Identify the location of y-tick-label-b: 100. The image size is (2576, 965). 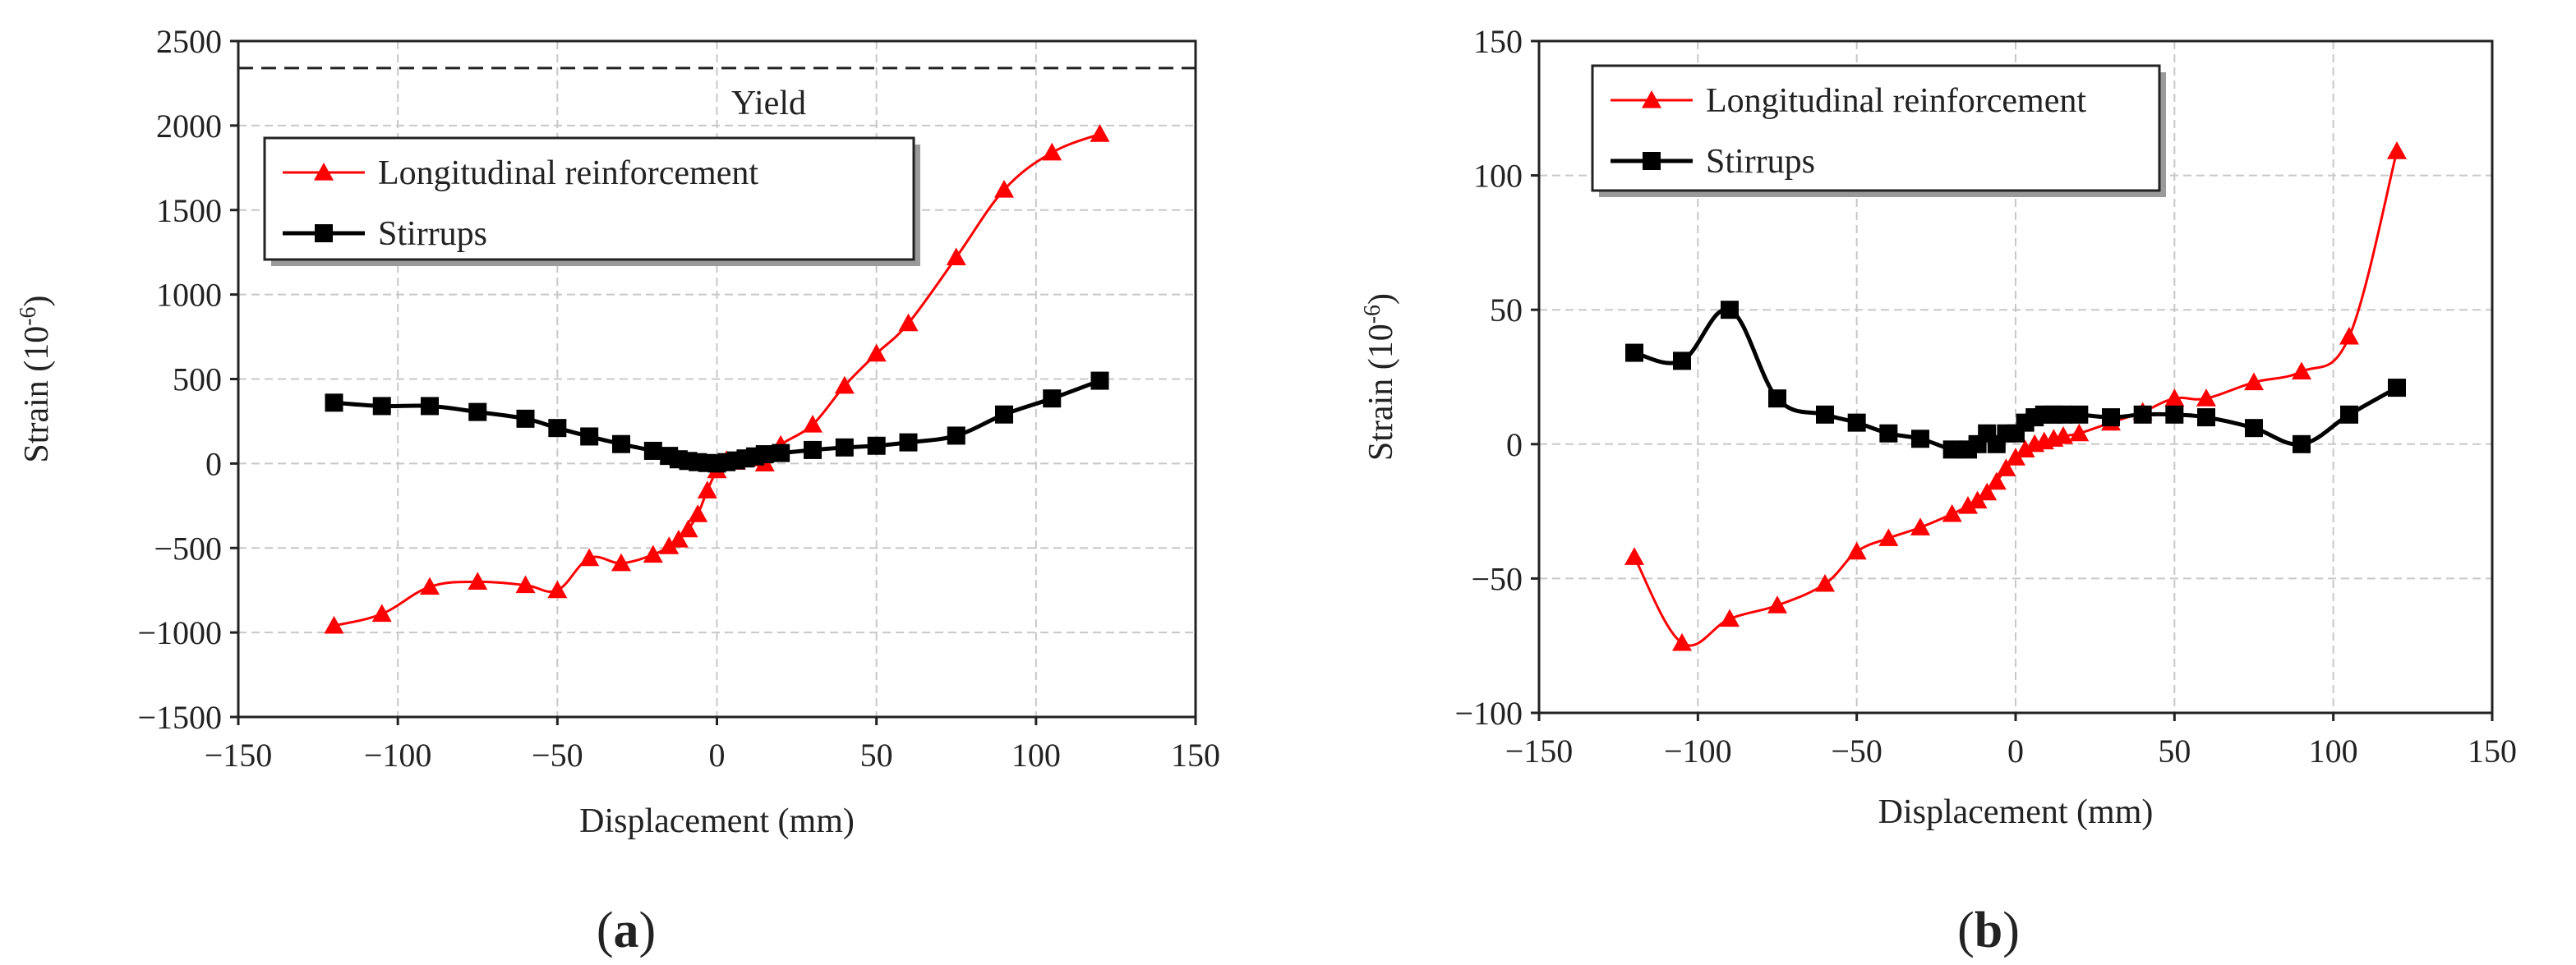
(1498, 176).